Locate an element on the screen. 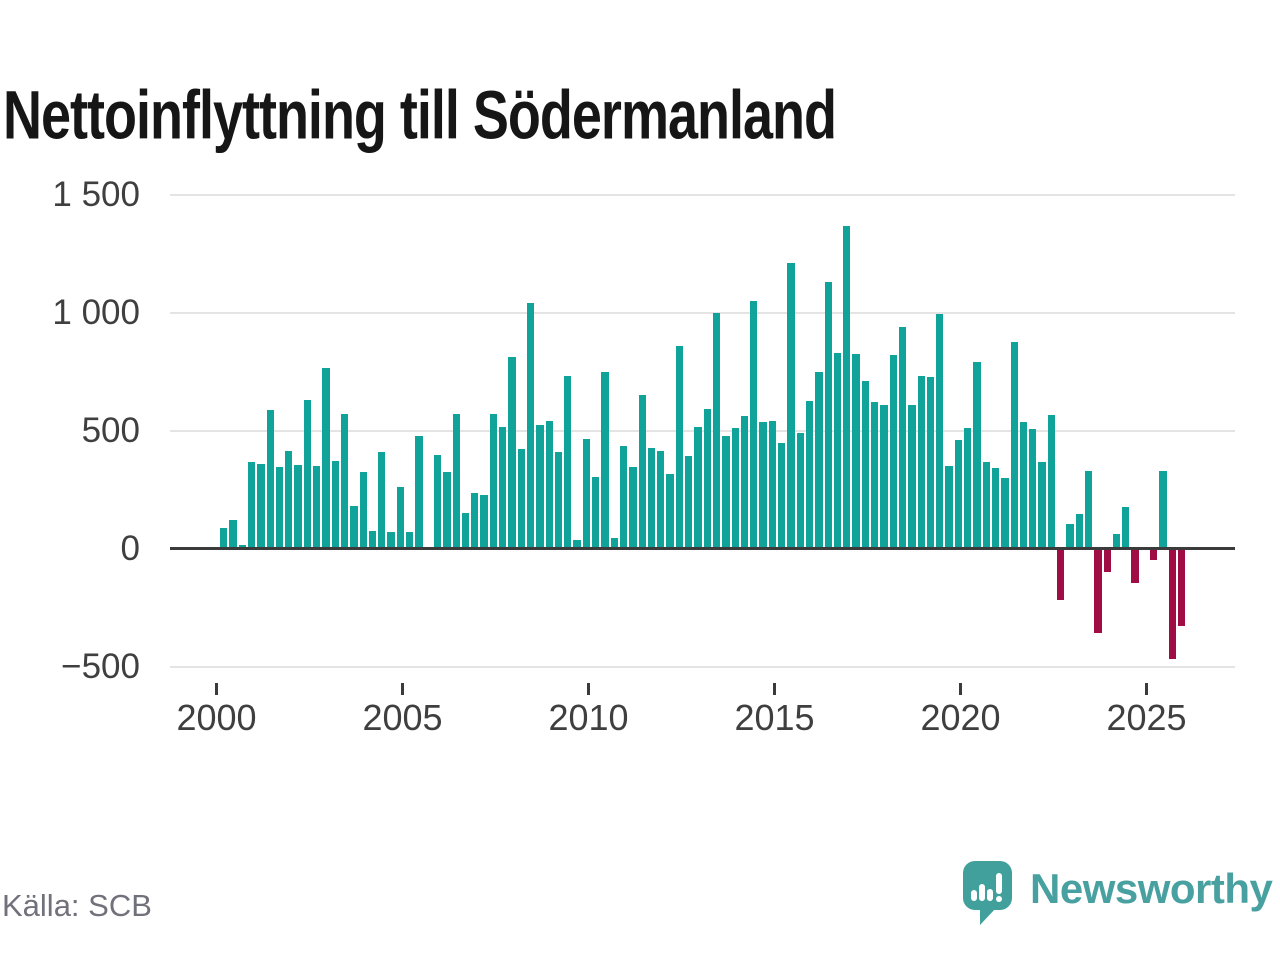 The height and width of the screenshot is (960, 1280). bar-2013-Q2 is located at coordinates (716, 430).